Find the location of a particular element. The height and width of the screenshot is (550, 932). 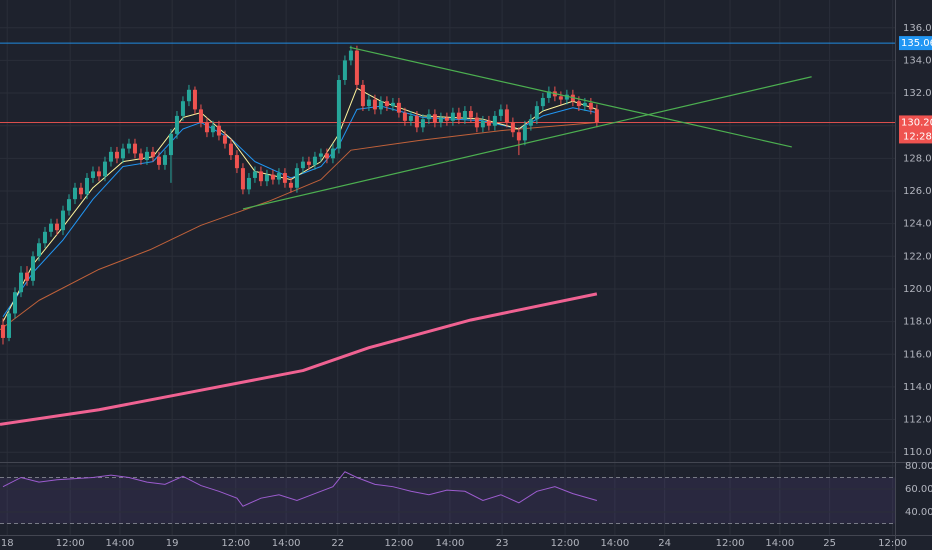

x-tick-label: 23 is located at coordinates (502, 543).